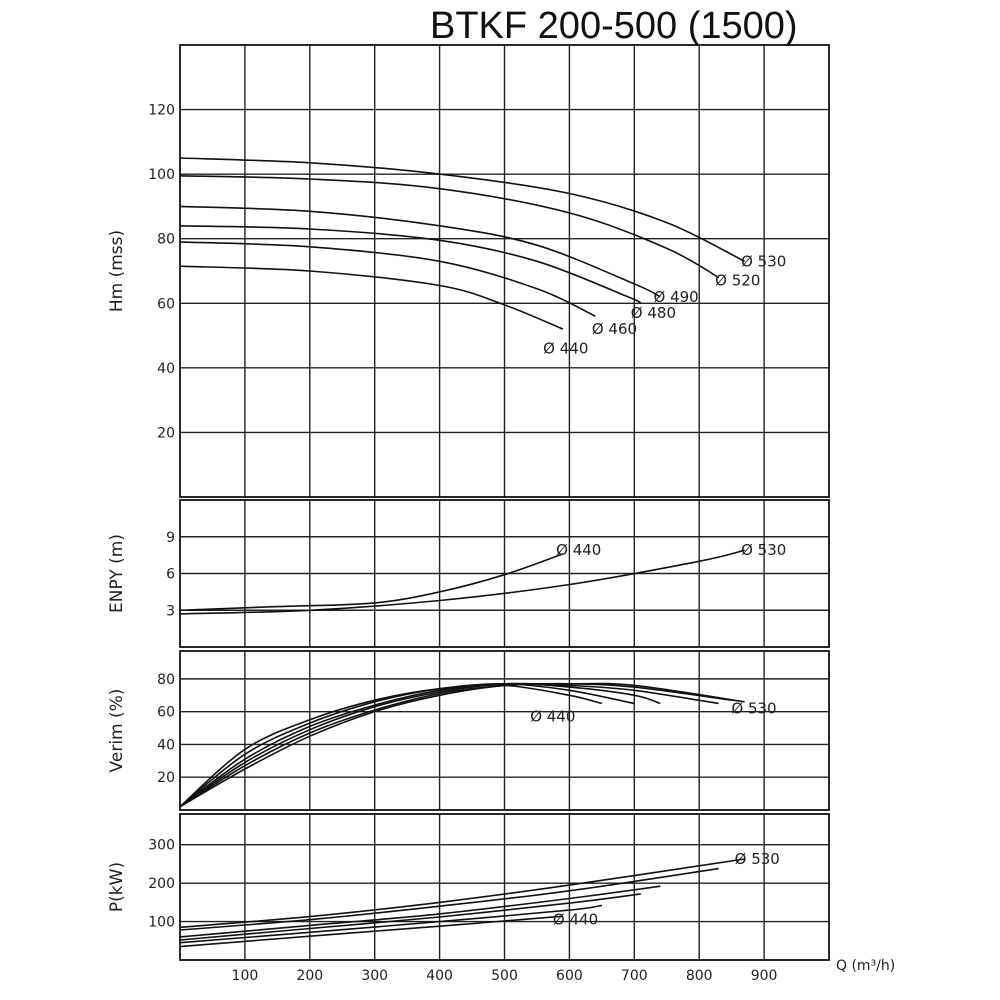  I want to click on x-tick-label: 200, so click(309, 976).